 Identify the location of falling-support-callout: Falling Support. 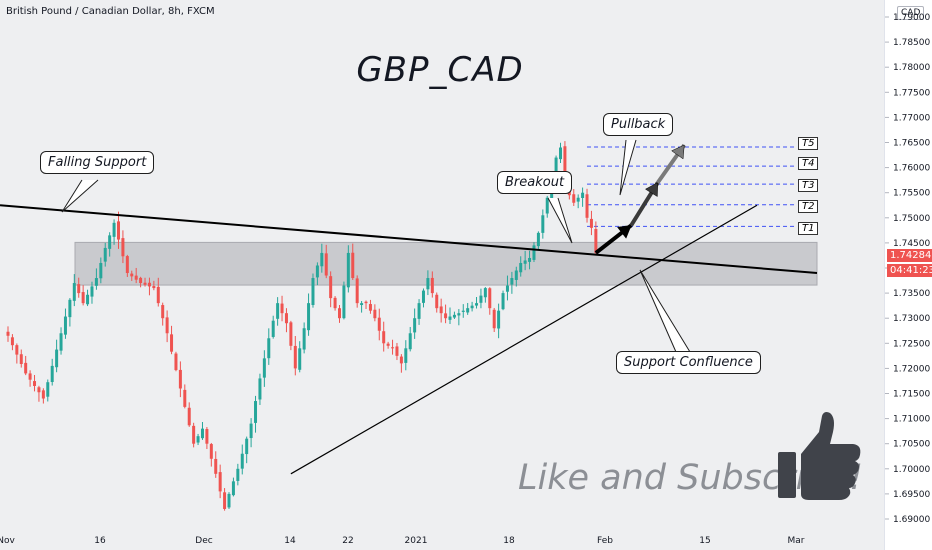
(97, 162).